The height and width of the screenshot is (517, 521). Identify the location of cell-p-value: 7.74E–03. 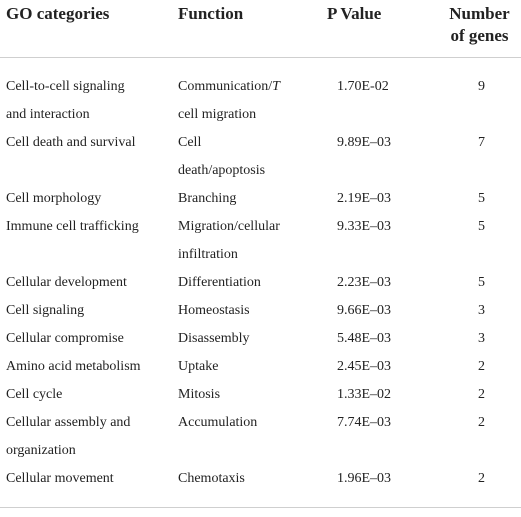
(364, 422).